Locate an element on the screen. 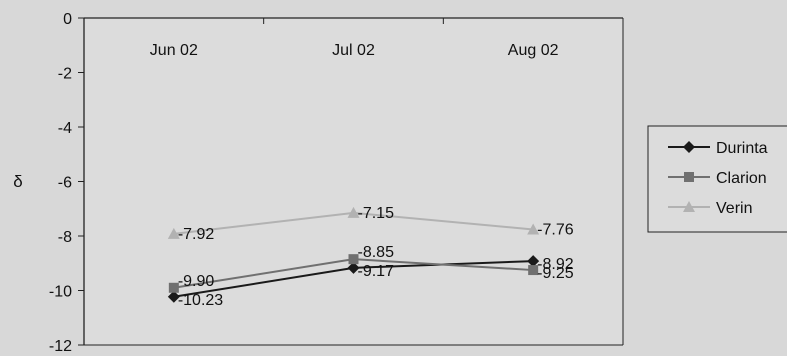  legend: Durinta Clarion Verin is located at coordinates (717, 179).